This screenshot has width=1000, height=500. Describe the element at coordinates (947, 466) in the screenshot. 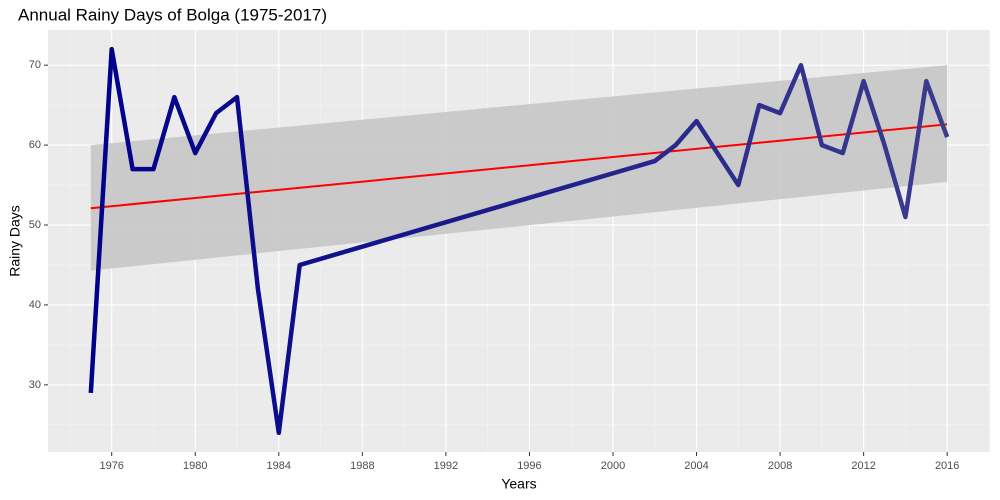

I see `x-tick-label: 2016` at that location.